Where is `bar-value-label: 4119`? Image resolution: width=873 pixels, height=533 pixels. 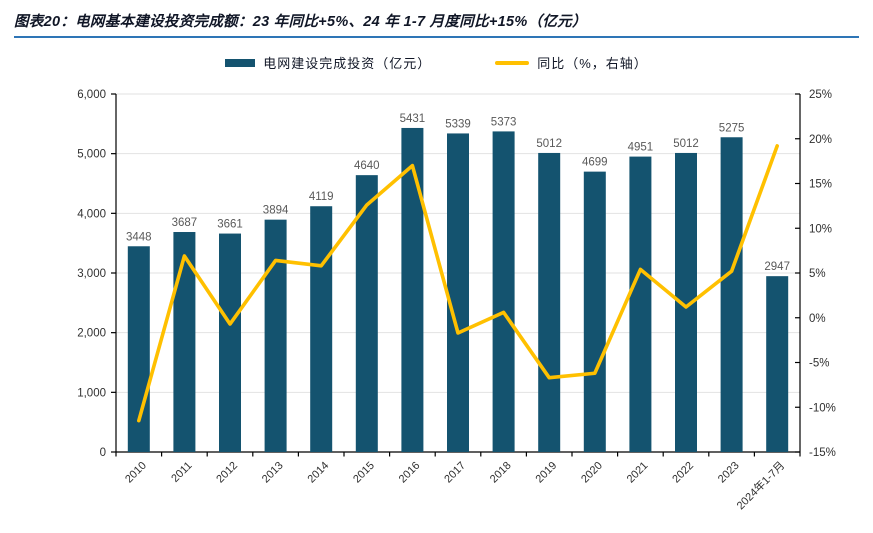
bar-value-label: 4119 is located at coordinates (321, 197).